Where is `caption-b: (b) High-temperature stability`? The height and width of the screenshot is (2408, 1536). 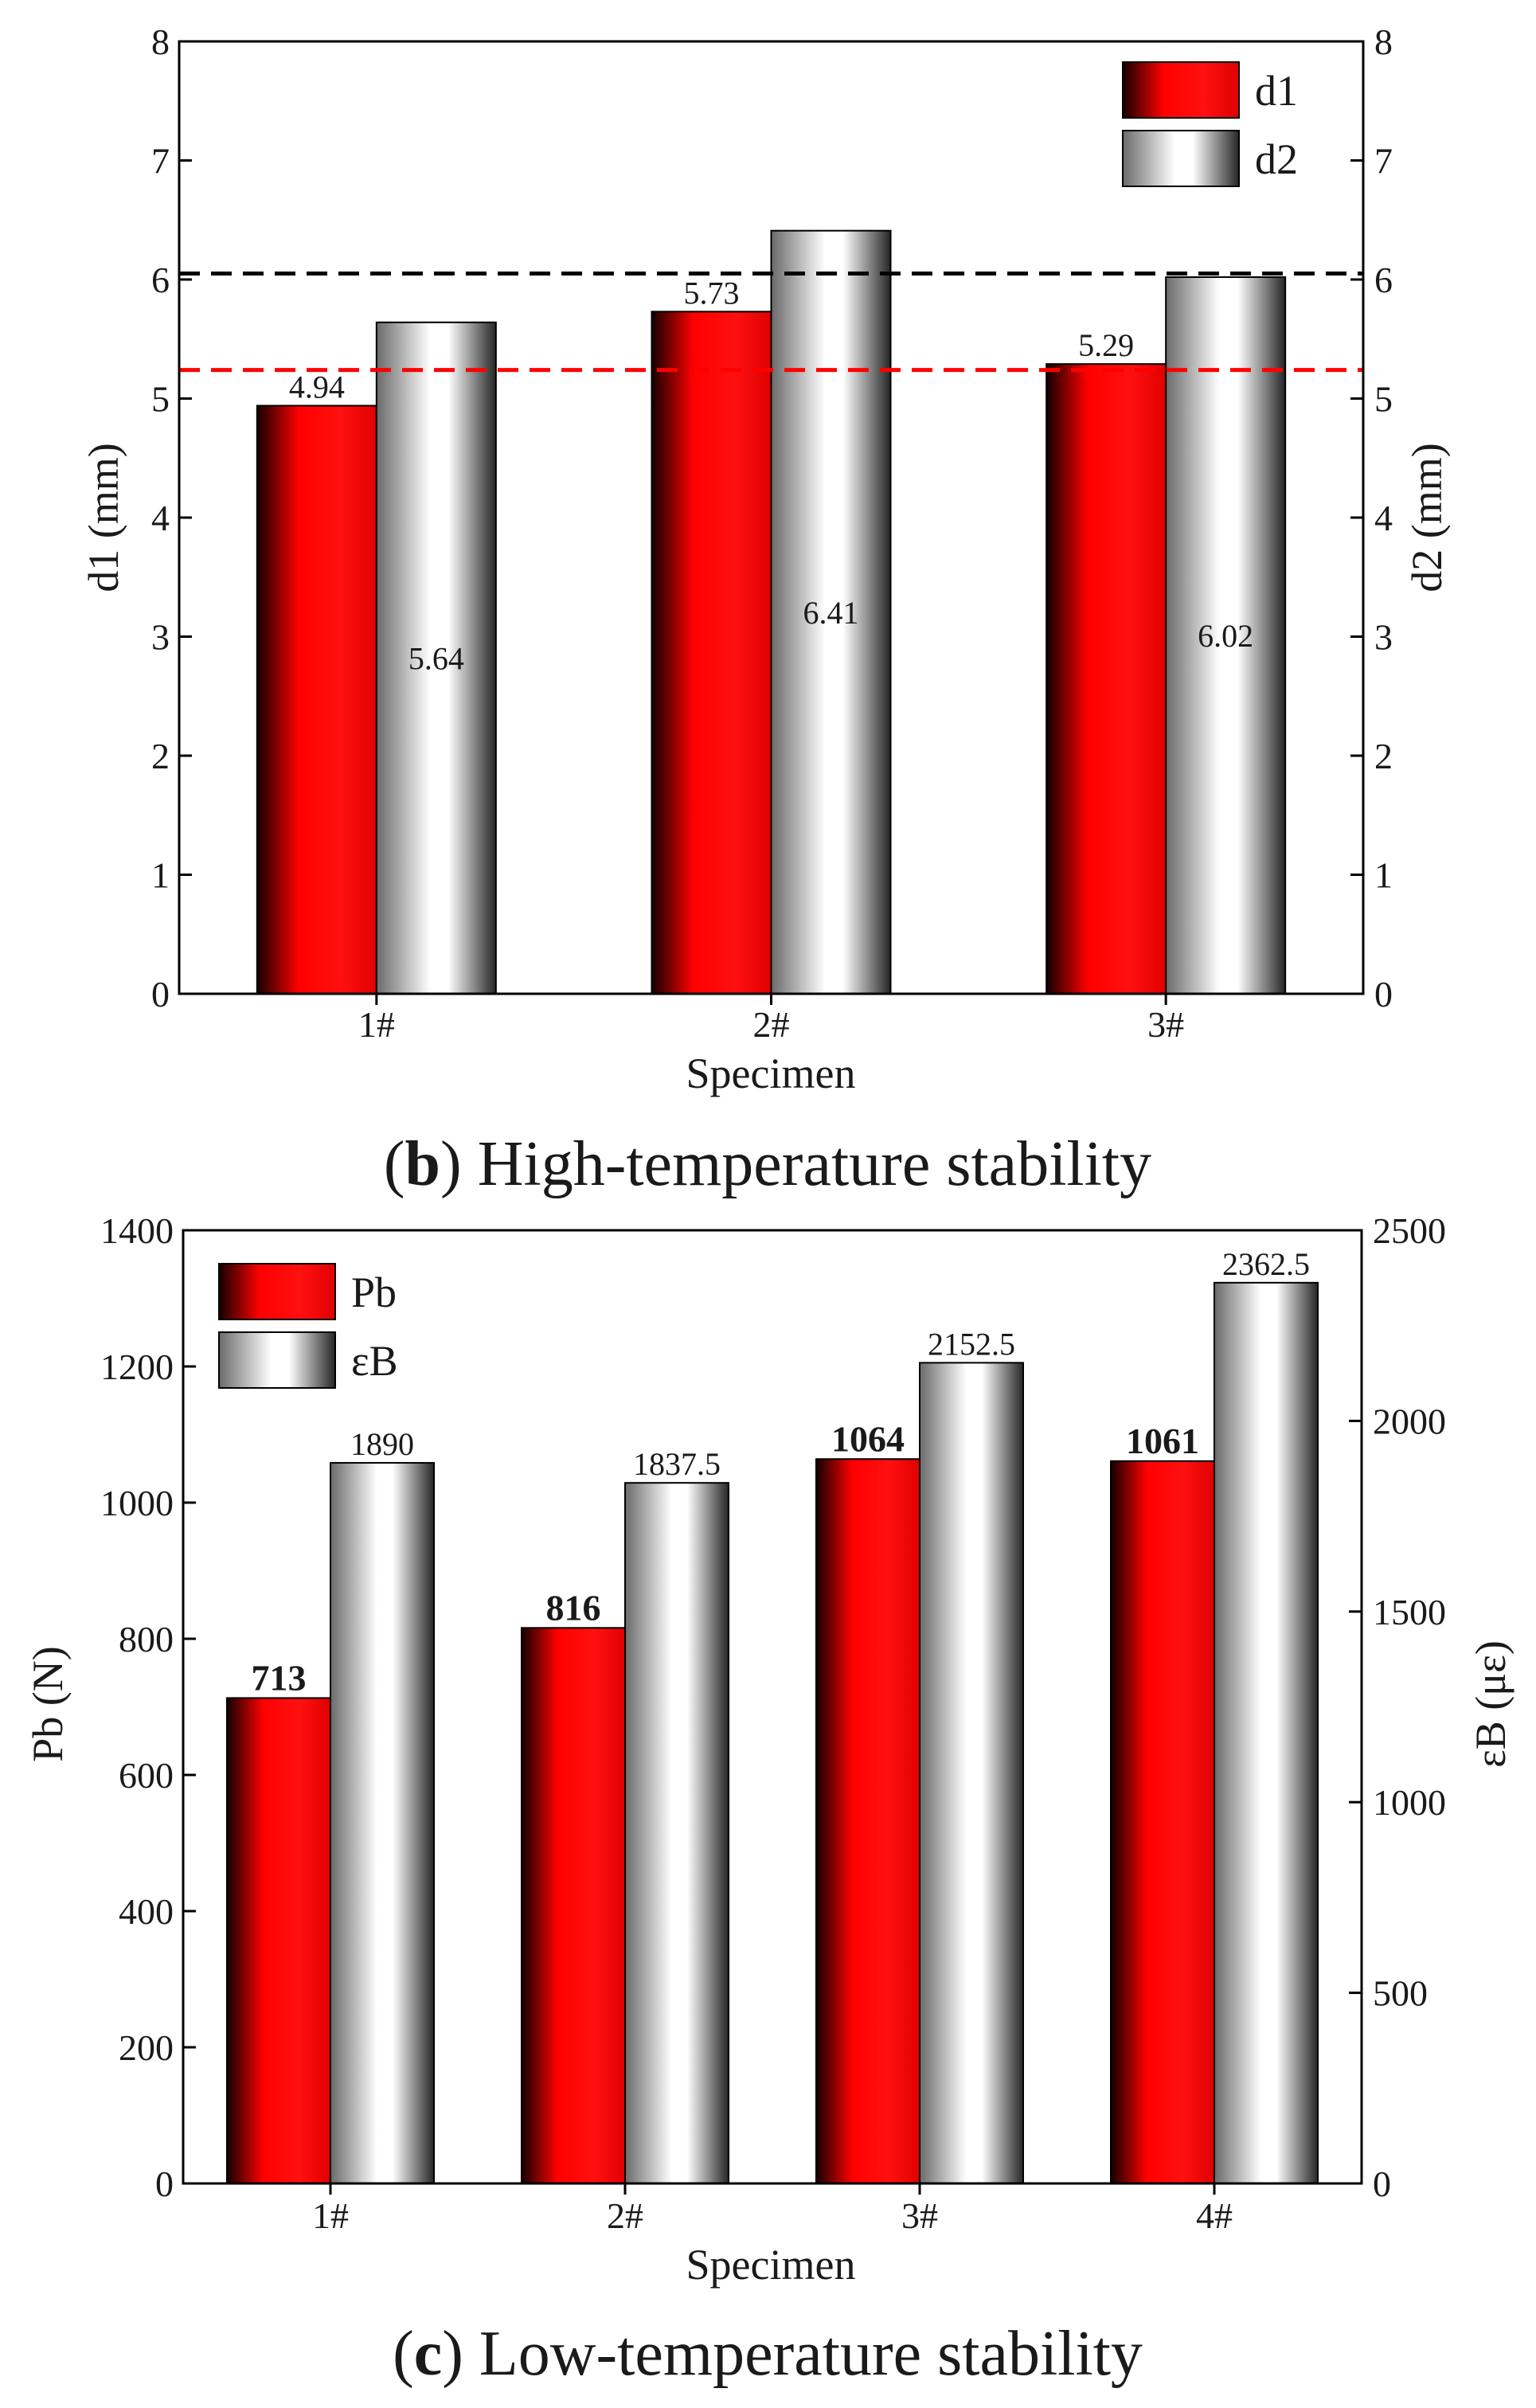
caption-b: (b) High-temperature stability is located at coordinates (767, 1164).